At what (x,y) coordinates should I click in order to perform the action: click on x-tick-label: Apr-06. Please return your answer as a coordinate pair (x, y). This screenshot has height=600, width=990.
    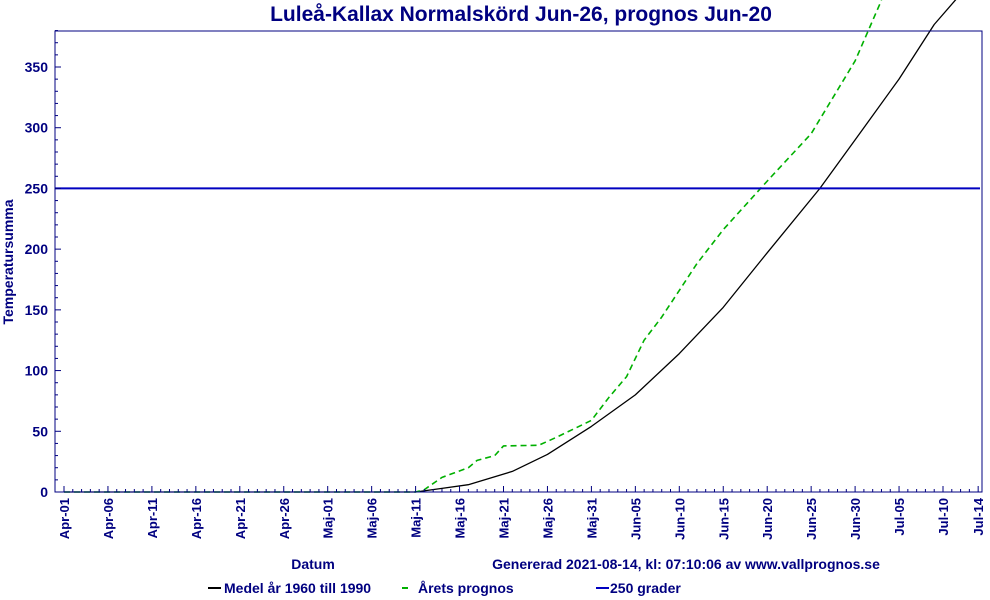
    Looking at the image, I should click on (108, 518).